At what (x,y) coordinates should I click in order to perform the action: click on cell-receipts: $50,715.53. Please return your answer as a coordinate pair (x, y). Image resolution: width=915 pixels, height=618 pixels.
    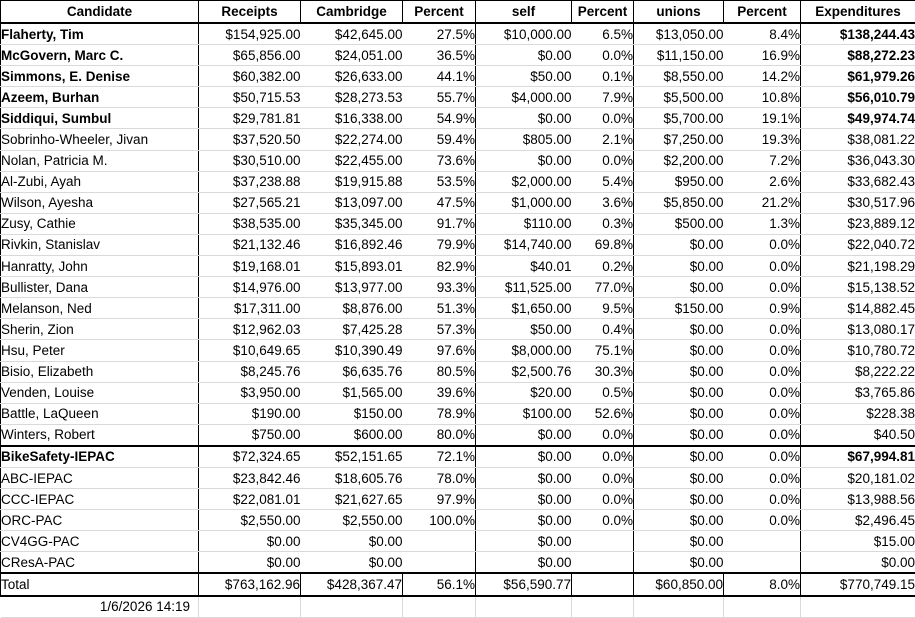
    Looking at the image, I should click on (250, 97).